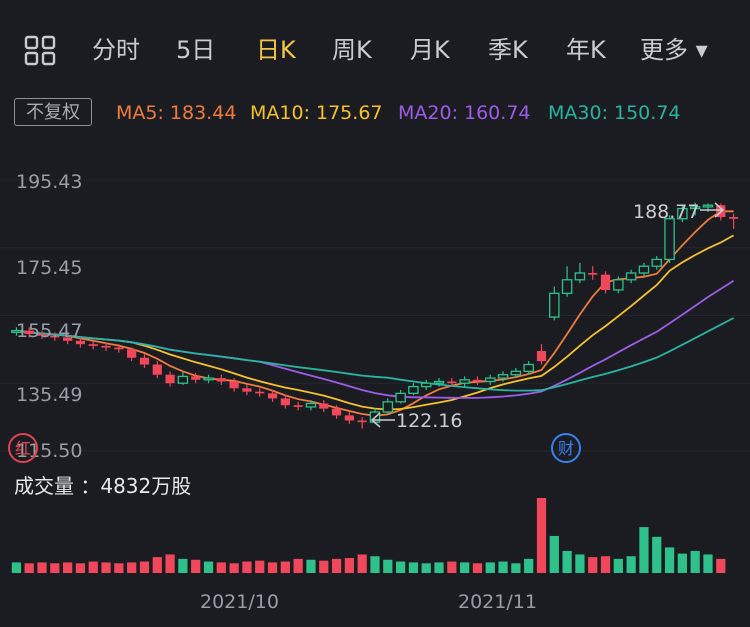  Describe the element at coordinates (674, 50) in the screenshot. I see `tab-more: 更多 ▾` at that location.